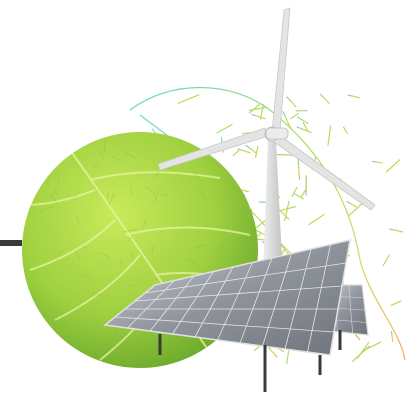 The height and width of the screenshot is (397, 406). I want to click on dark-bar, so click(11, 243).